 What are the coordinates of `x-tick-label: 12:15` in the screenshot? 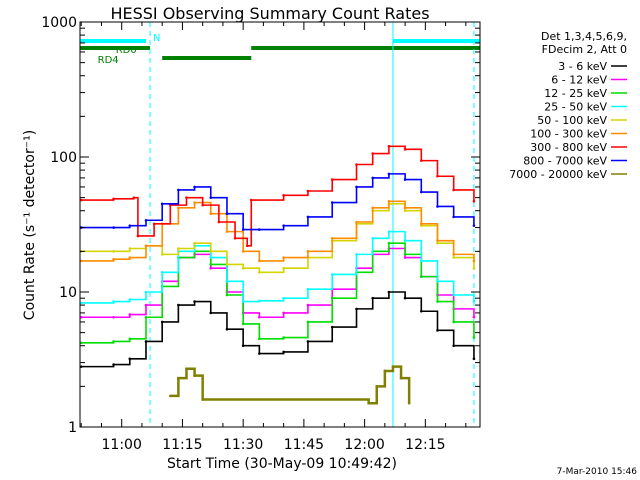 It's located at (425, 445).